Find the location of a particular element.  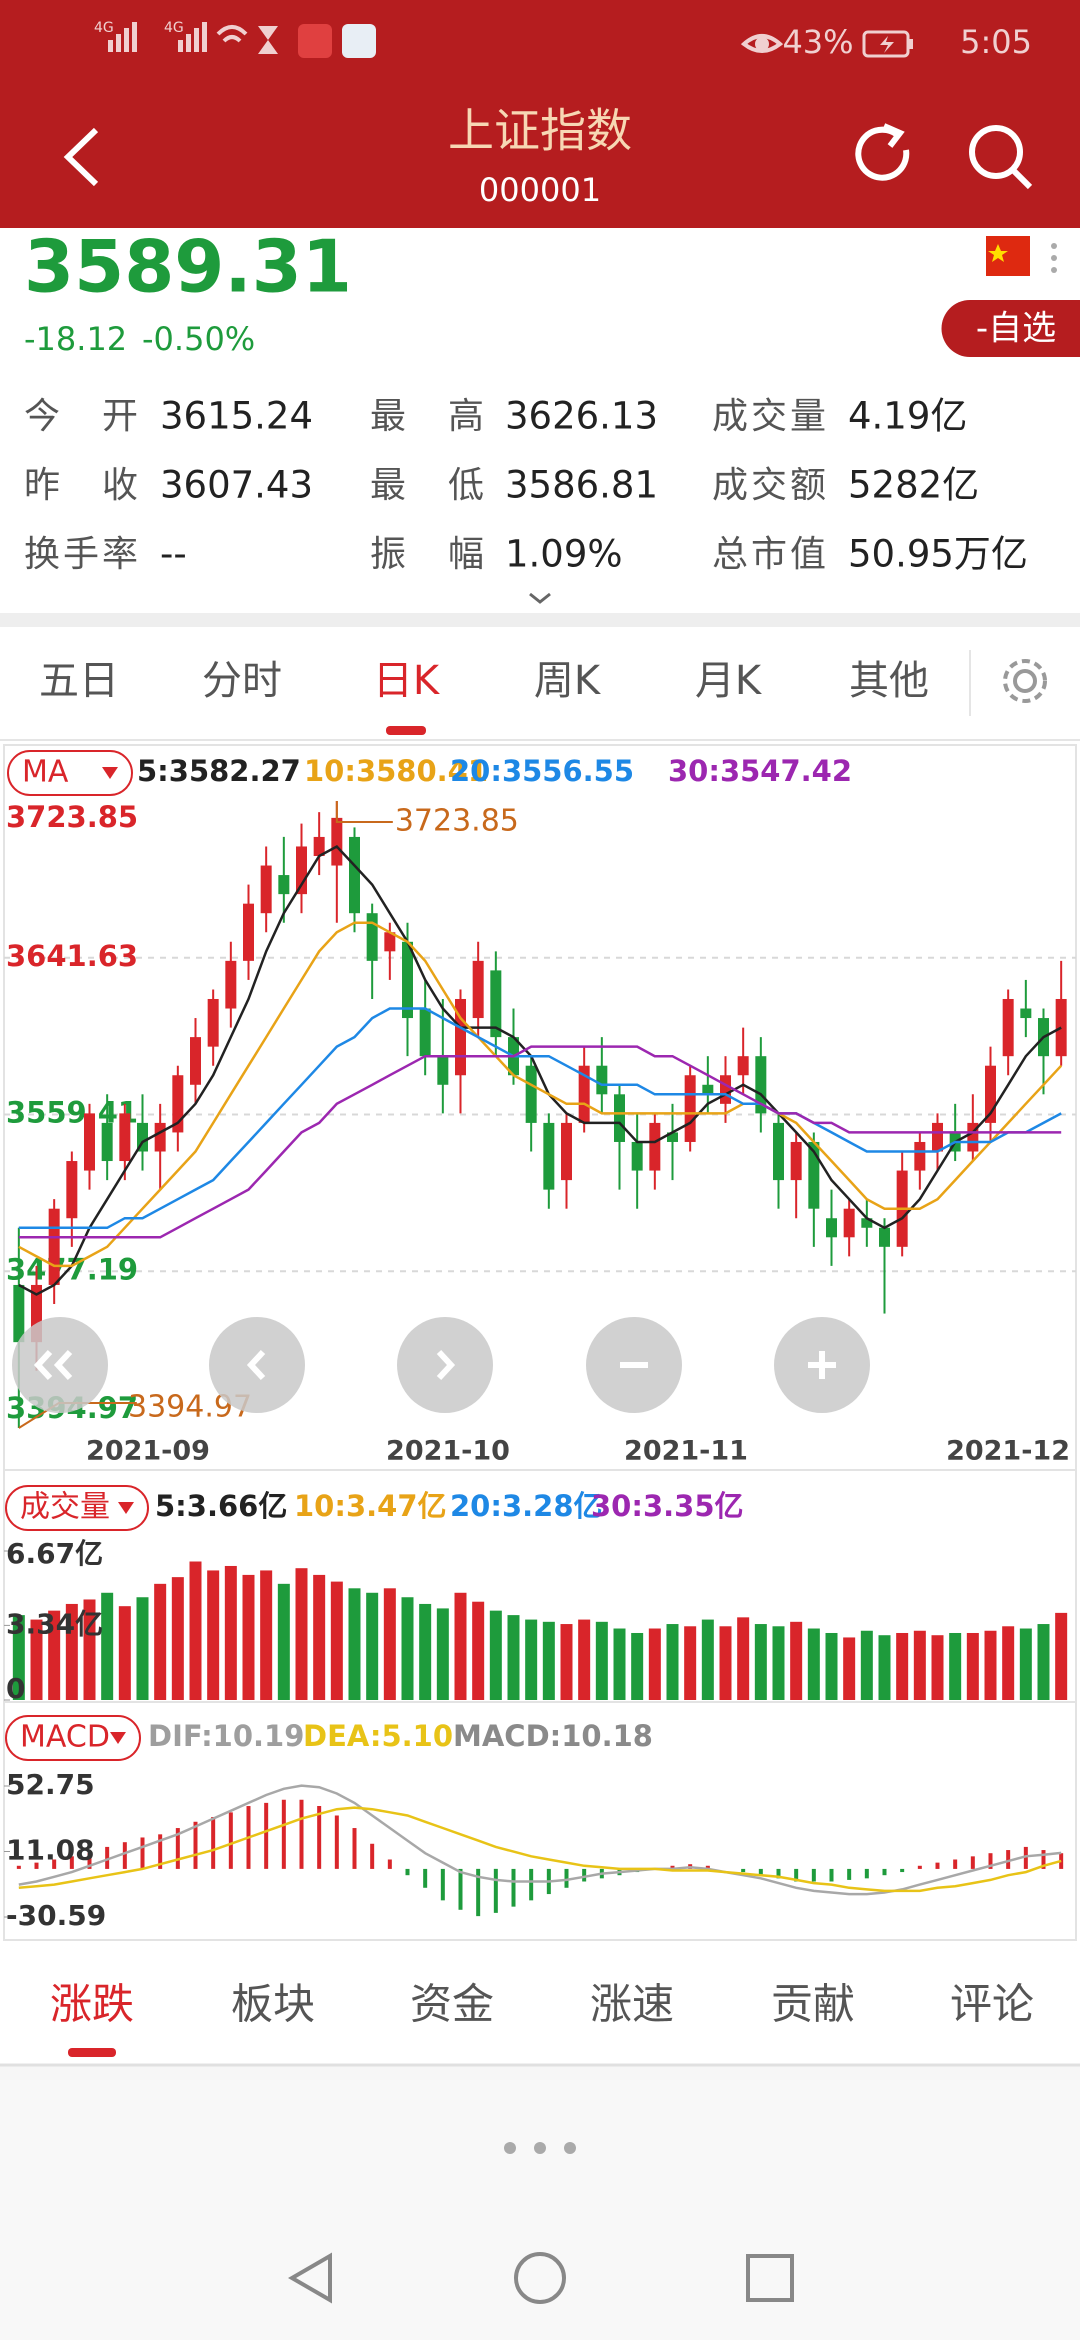

active-tab-indicator is located at coordinates (406, 730).